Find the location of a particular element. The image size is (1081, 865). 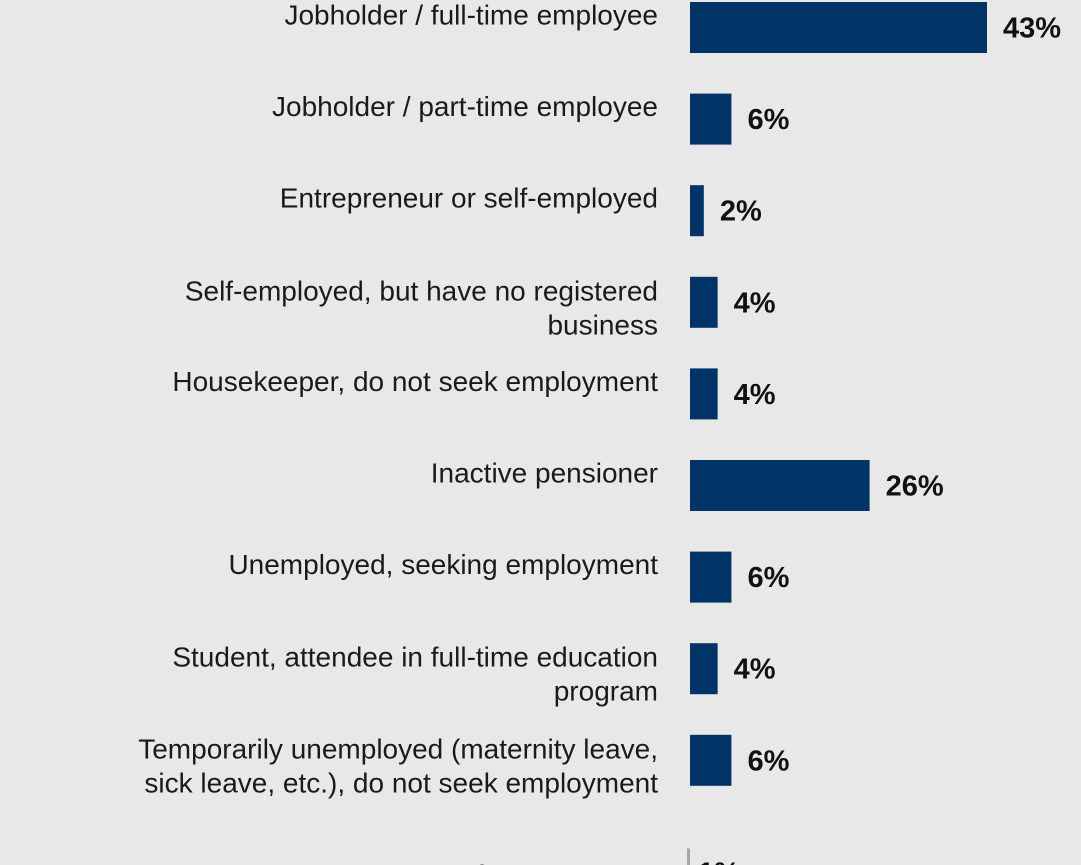

category-label-line: Jobholder / part-time employee is located at coordinates (465, 106).